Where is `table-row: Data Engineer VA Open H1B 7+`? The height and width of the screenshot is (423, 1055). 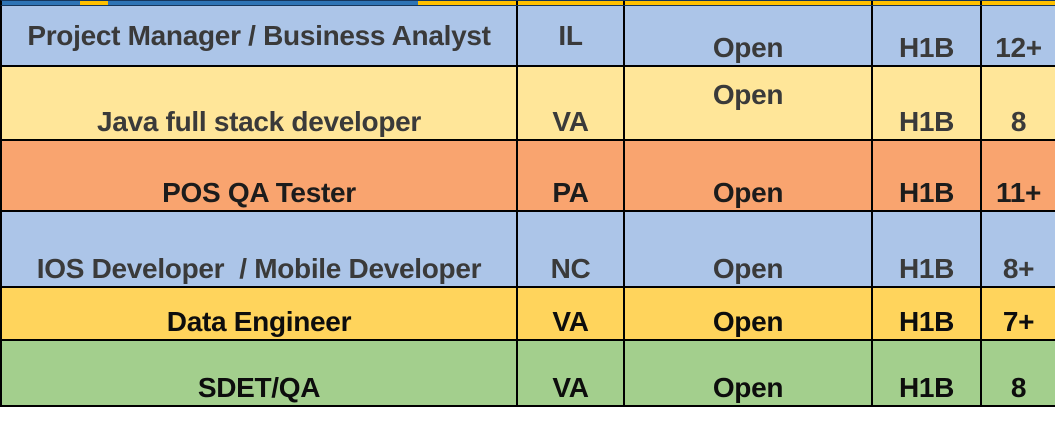
table-row: Data Engineer VA Open H1B 7+ is located at coordinates (527, 314).